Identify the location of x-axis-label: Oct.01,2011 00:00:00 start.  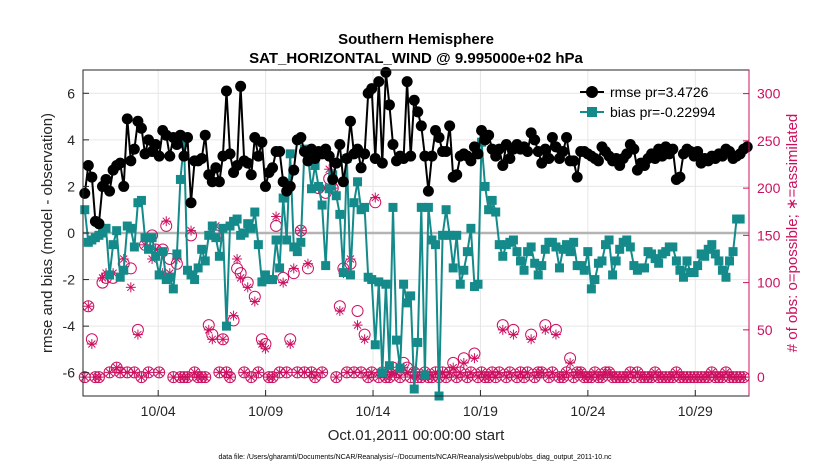
(416, 435).